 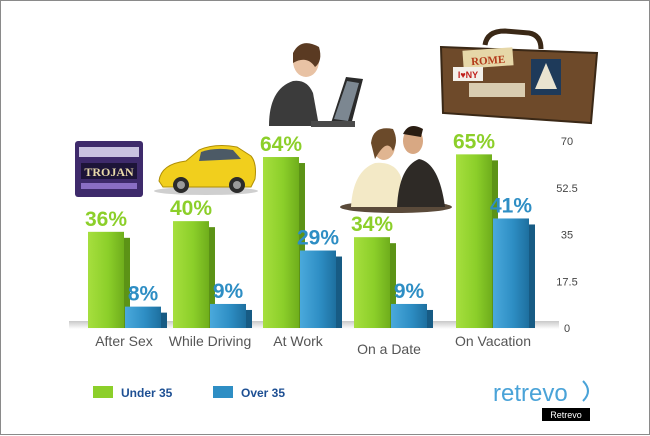 I want to click on bar-under-35-while-driving-label: 40%, so click(x=191, y=208).